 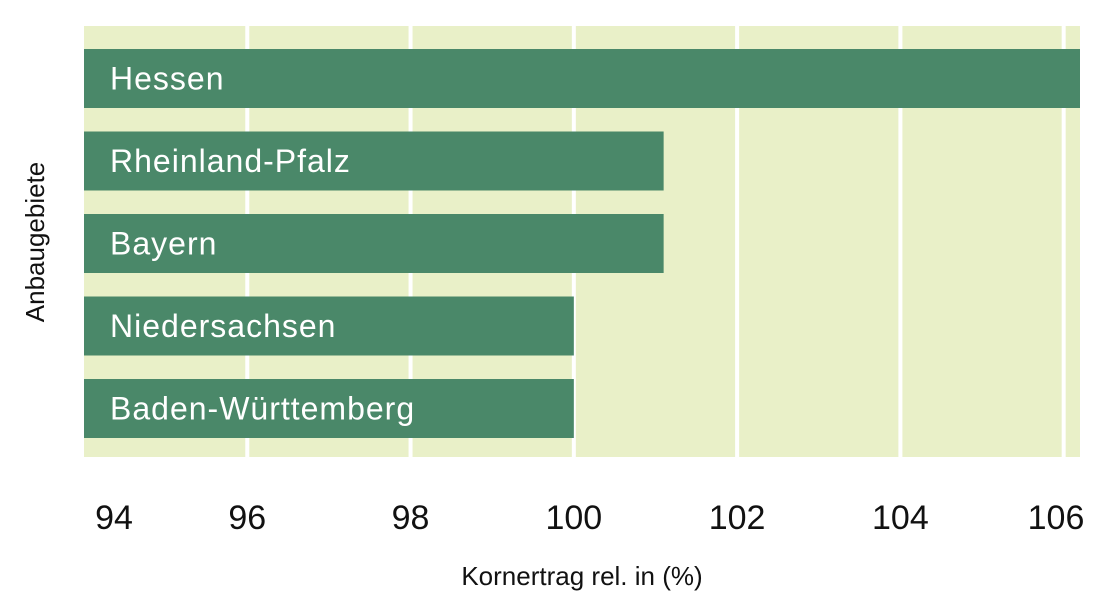 I want to click on y-axis-label: Anbaugebiete, so click(x=35, y=242).